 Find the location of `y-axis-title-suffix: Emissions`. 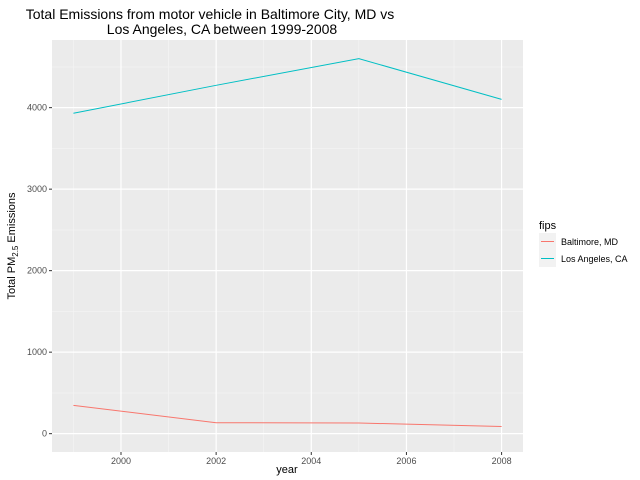

y-axis-title-suffix: Emissions is located at coordinates (12, 219).